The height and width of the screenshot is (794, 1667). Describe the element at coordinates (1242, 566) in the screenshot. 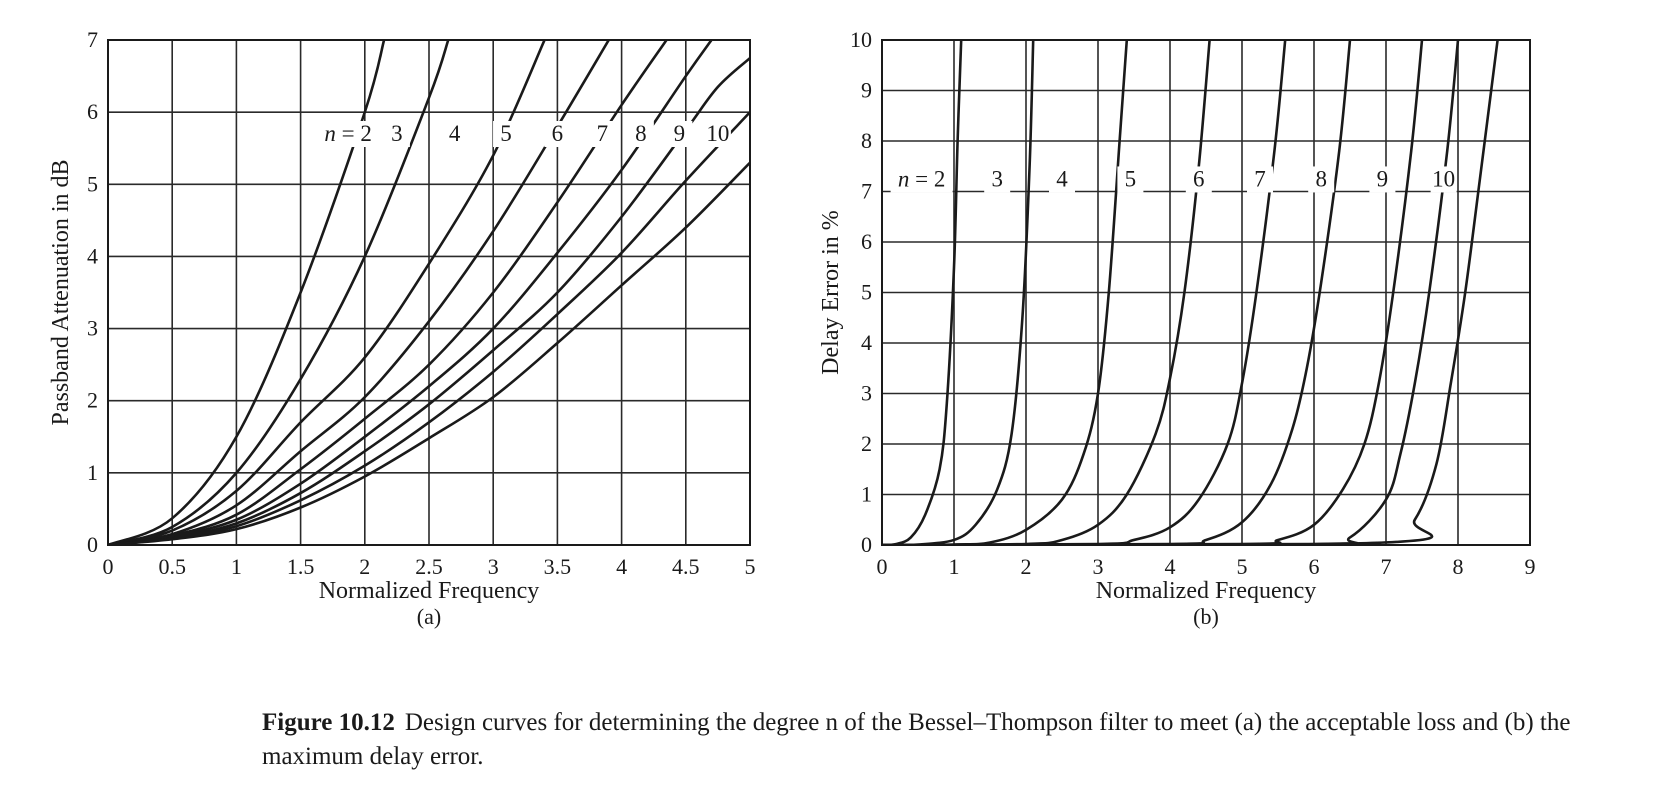

I see `b-x-tick-label: 5` at that location.